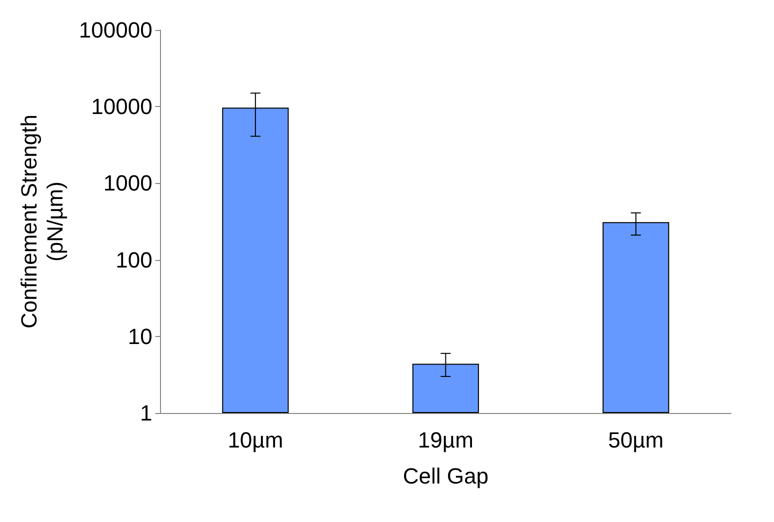  Describe the element at coordinates (42, 221) in the screenshot. I see `y-axis-title: Confinement Strength (pN/µm)` at that location.